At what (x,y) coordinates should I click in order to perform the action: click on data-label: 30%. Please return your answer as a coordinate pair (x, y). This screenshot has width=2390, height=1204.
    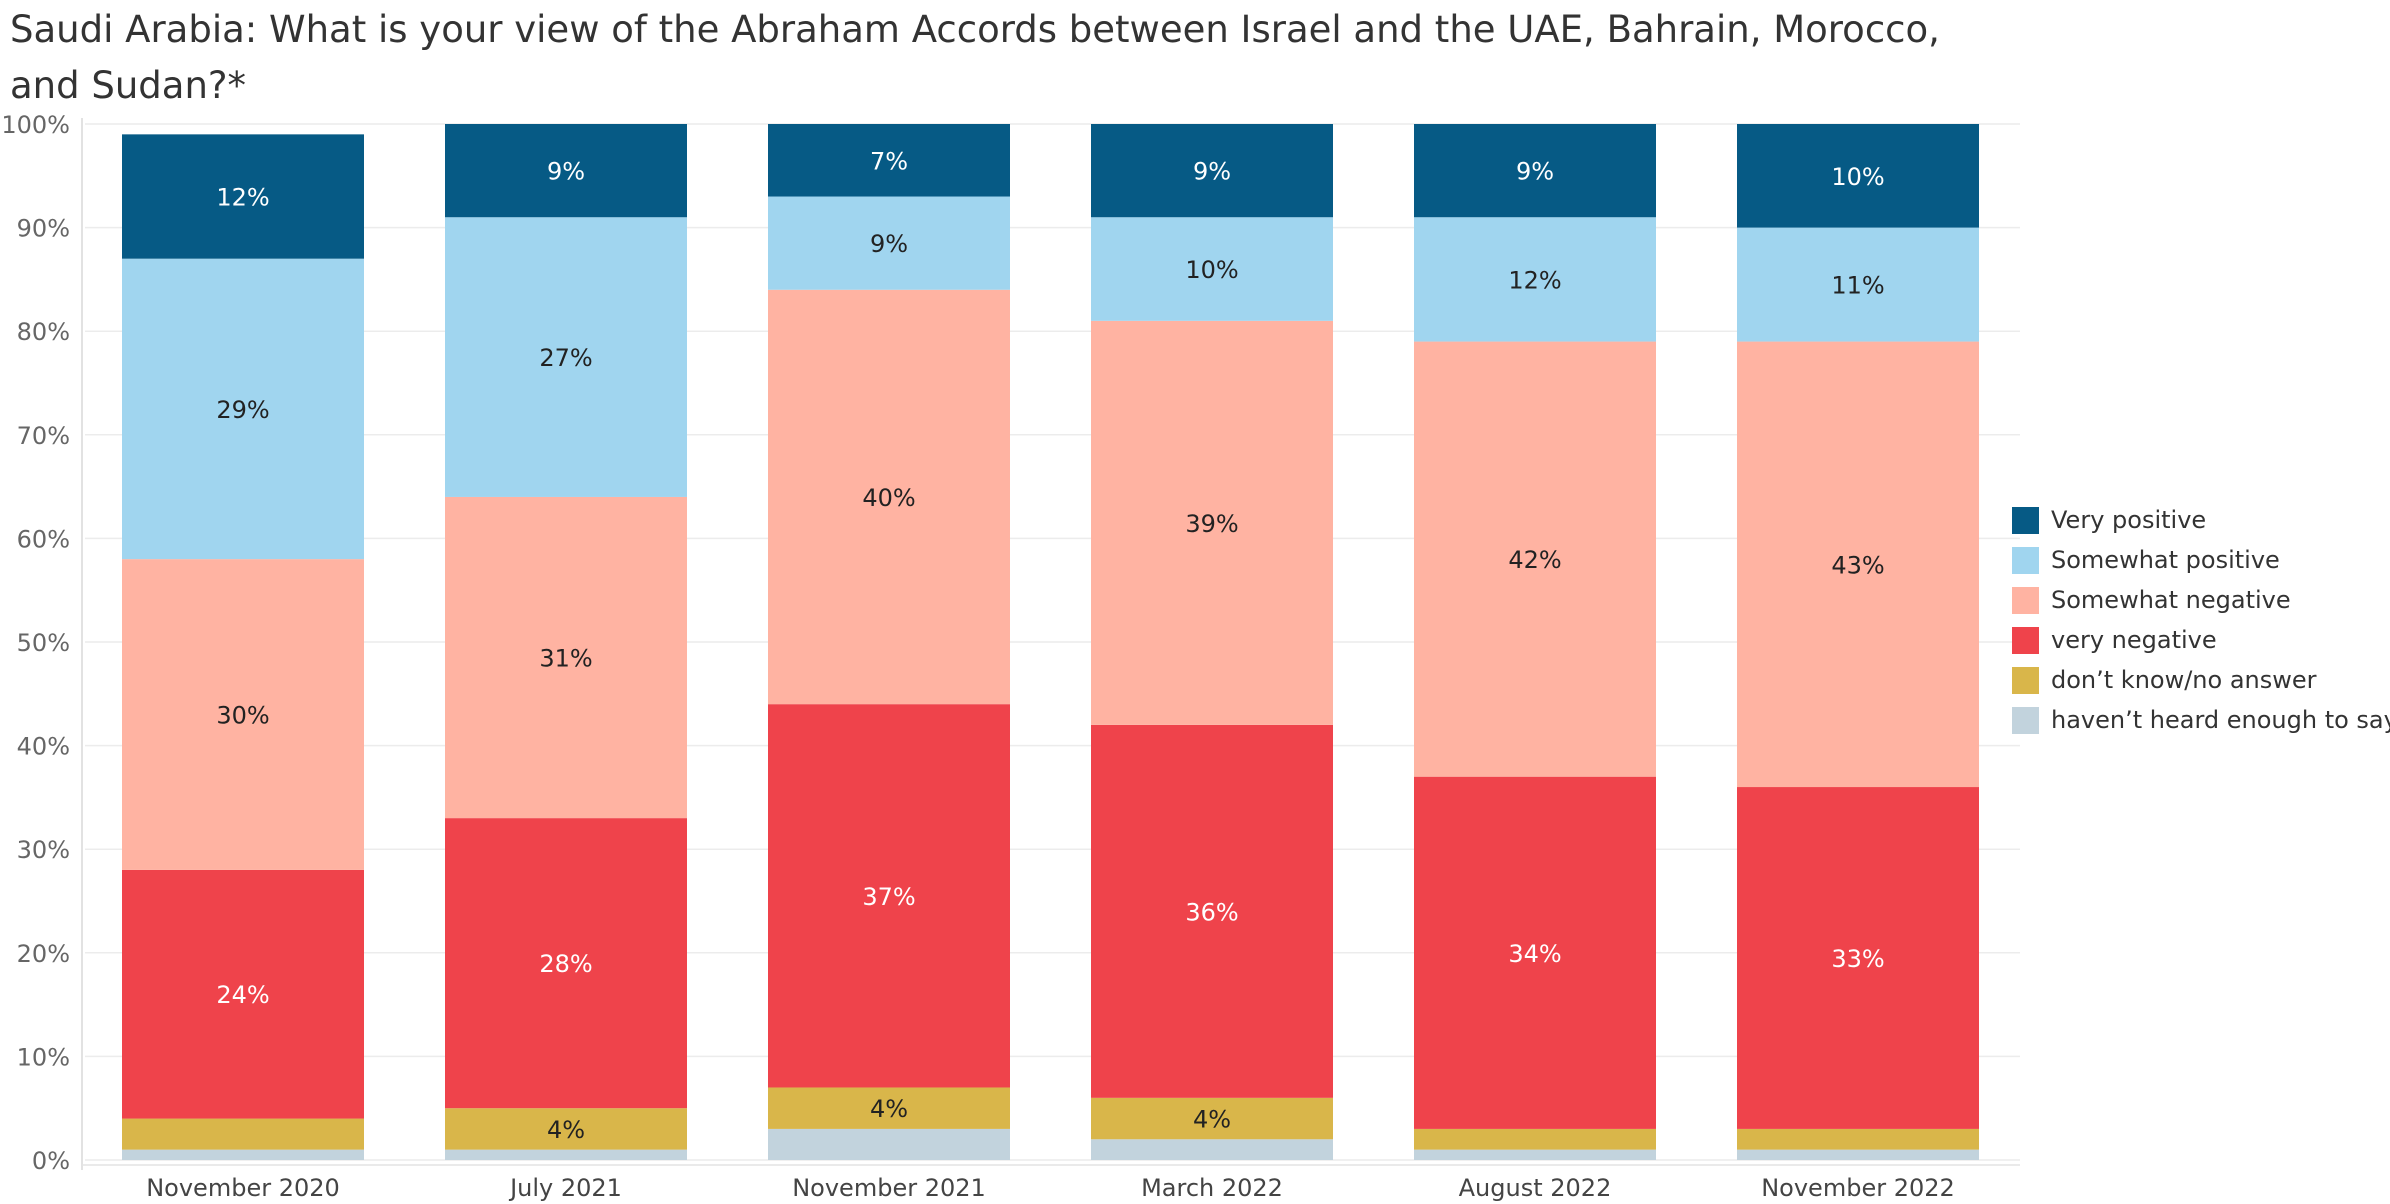
    Looking at the image, I should click on (242, 716).